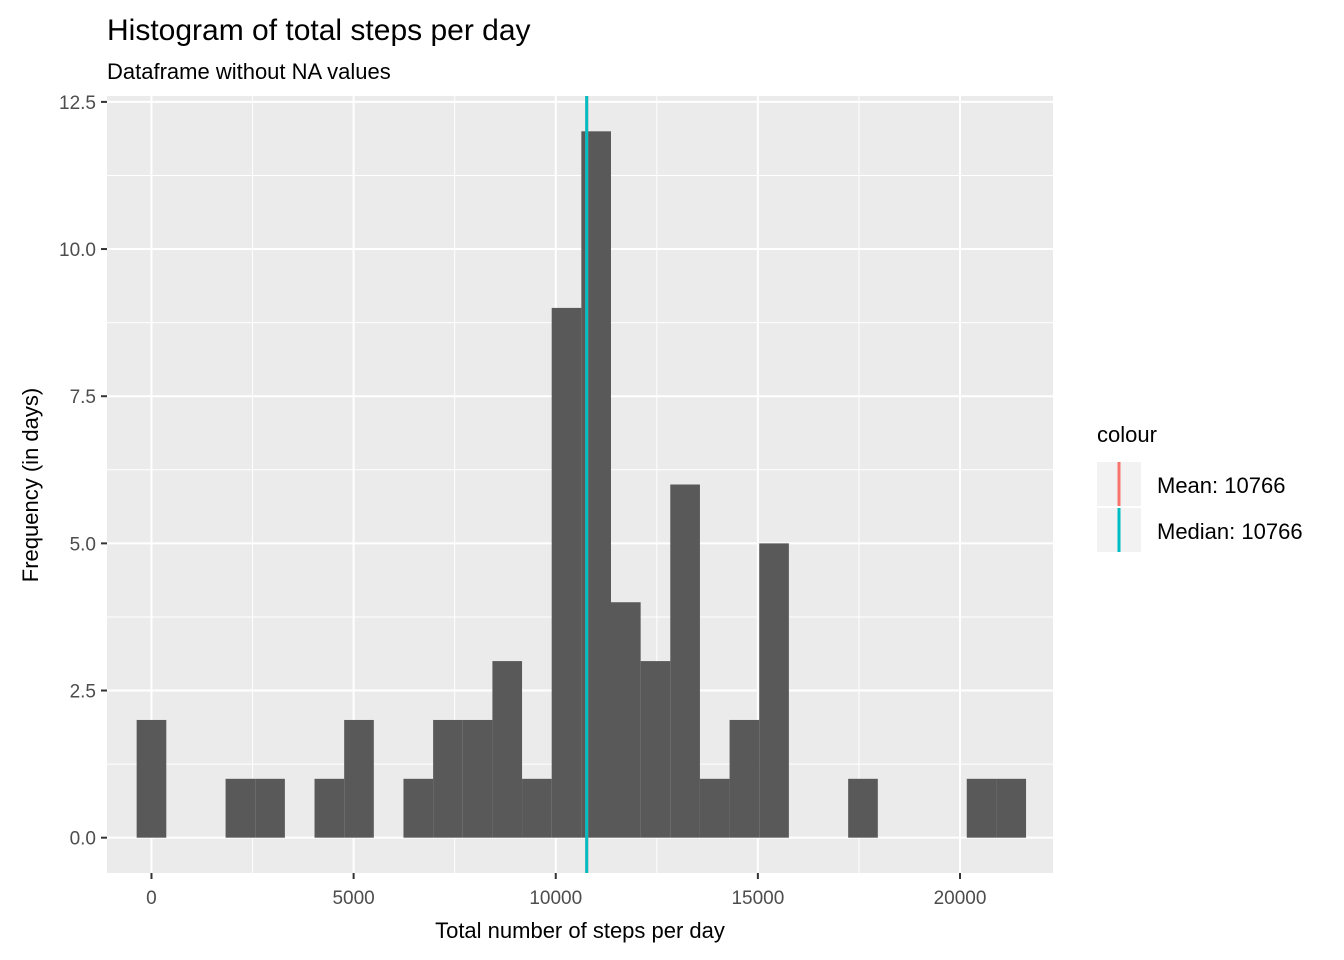 This screenshot has height=960, width=1344. I want to click on legend-label-median: Median: 10766, so click(1230, 531).